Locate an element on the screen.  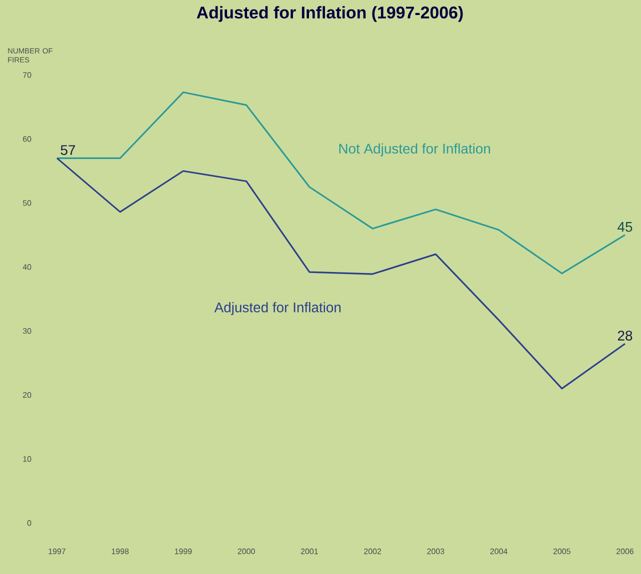
text: Not Adjusted for Inflation is located at coordinates (414, 149).